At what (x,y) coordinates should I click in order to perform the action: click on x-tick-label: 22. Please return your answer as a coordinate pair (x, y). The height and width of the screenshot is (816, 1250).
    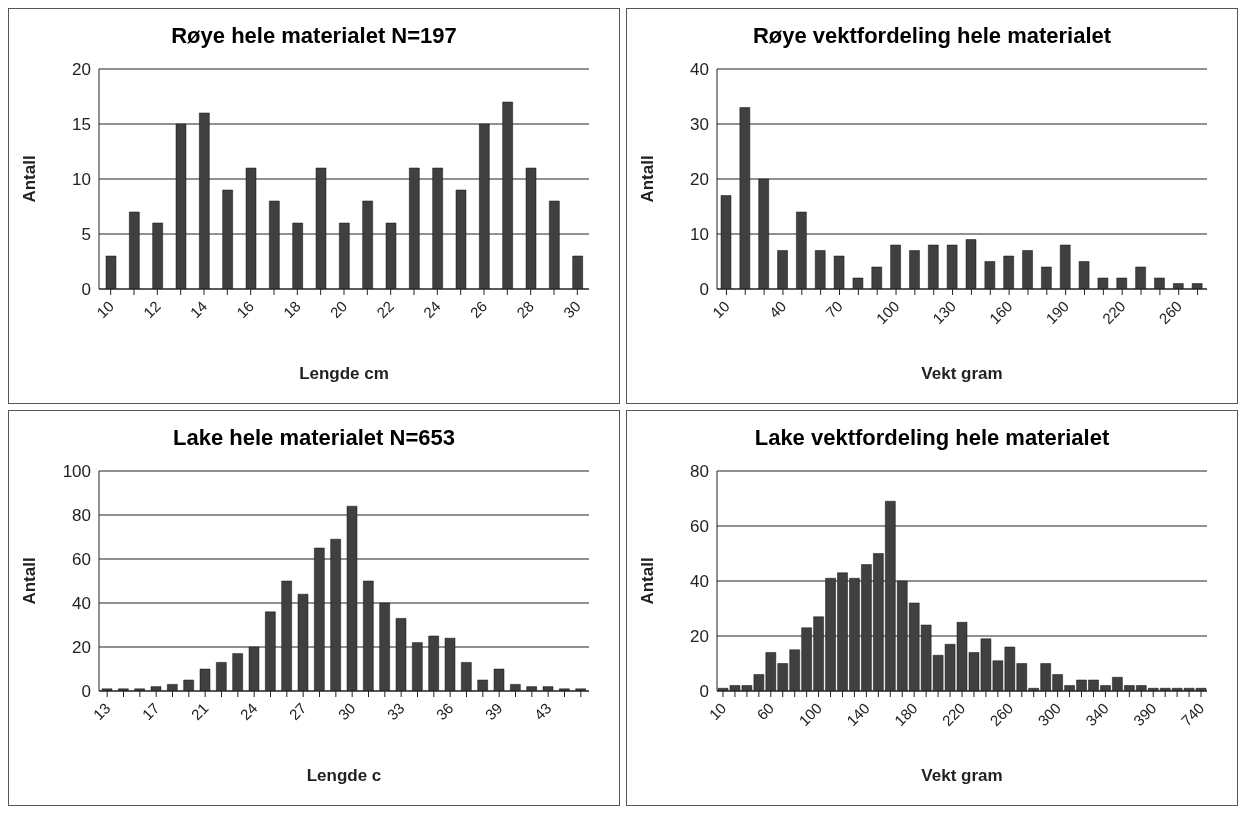
    Looking at the image, I should click on (385, 309).